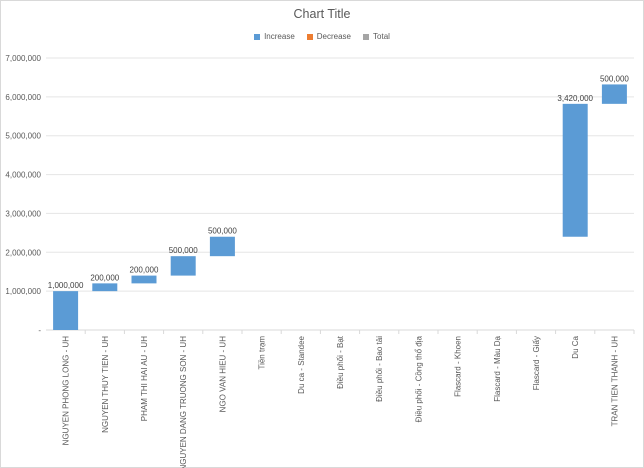 The width and height of the screenshot is (644, 468). I want to click on y-tick-label: 1,000,000, so click(23, 291).